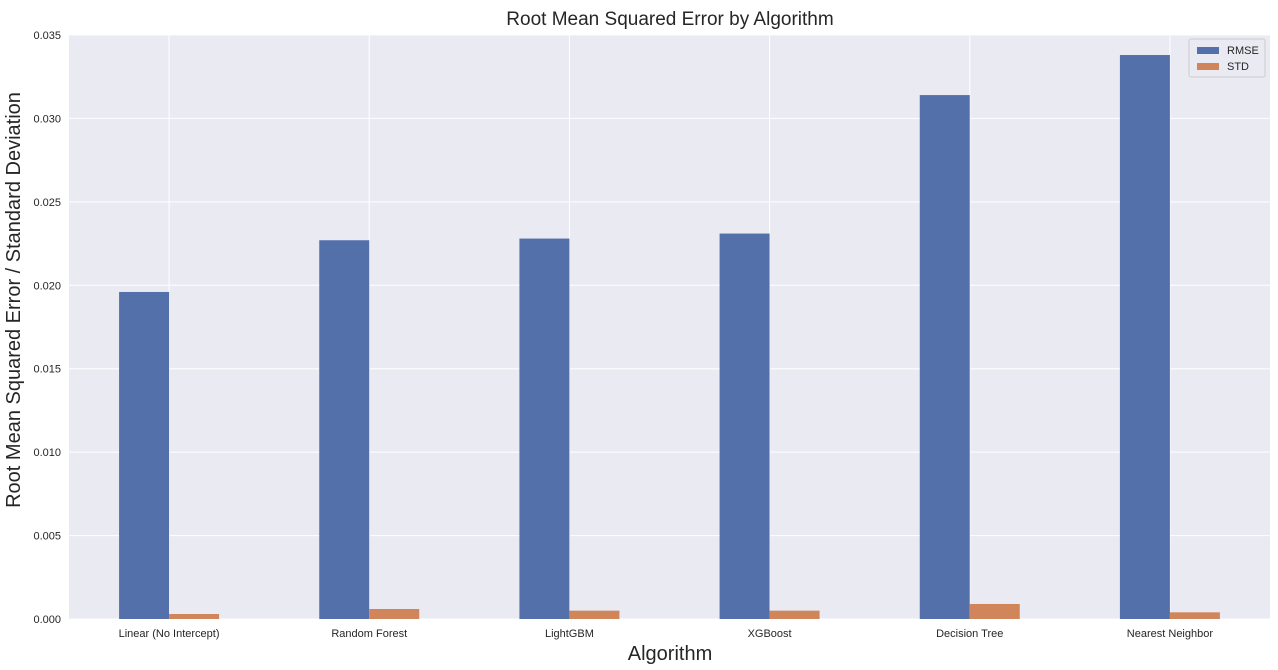 This screenshot has width=1278, height=670. Describe the element at coordinates (1238, 67) in the screenshot. I see `legend-label: STD` at that location.